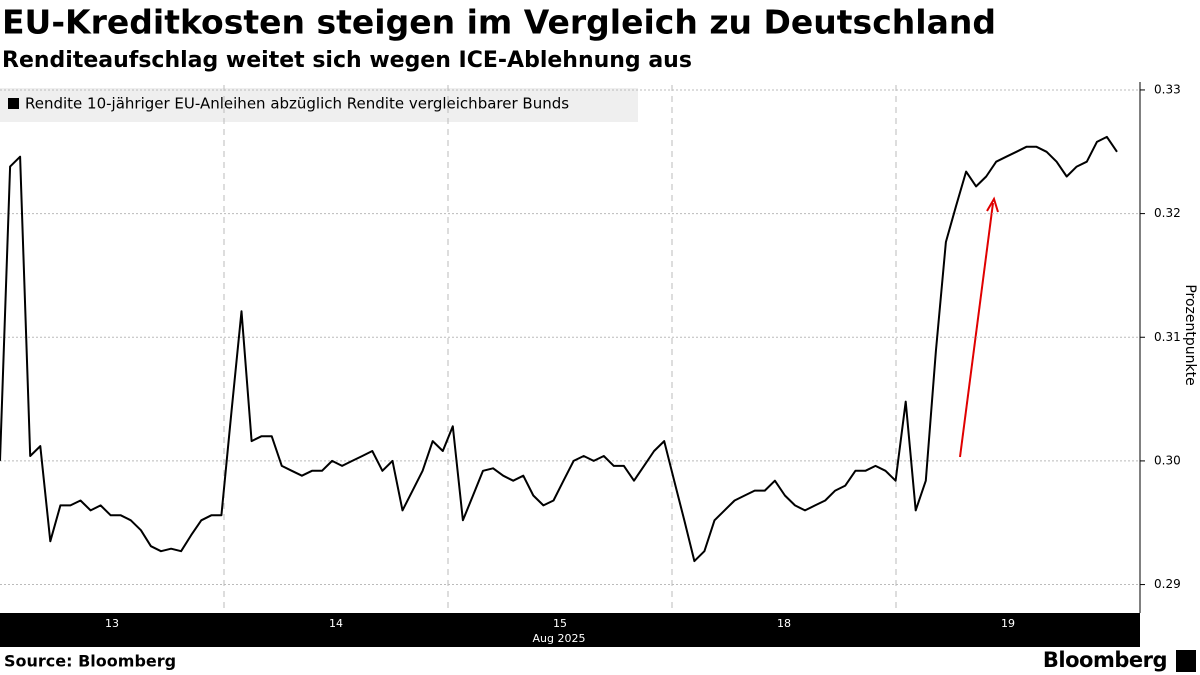 This screenshot has height=675, width=1200. I want to click on brand-logo: Bloomberg, so click(1105, 660).